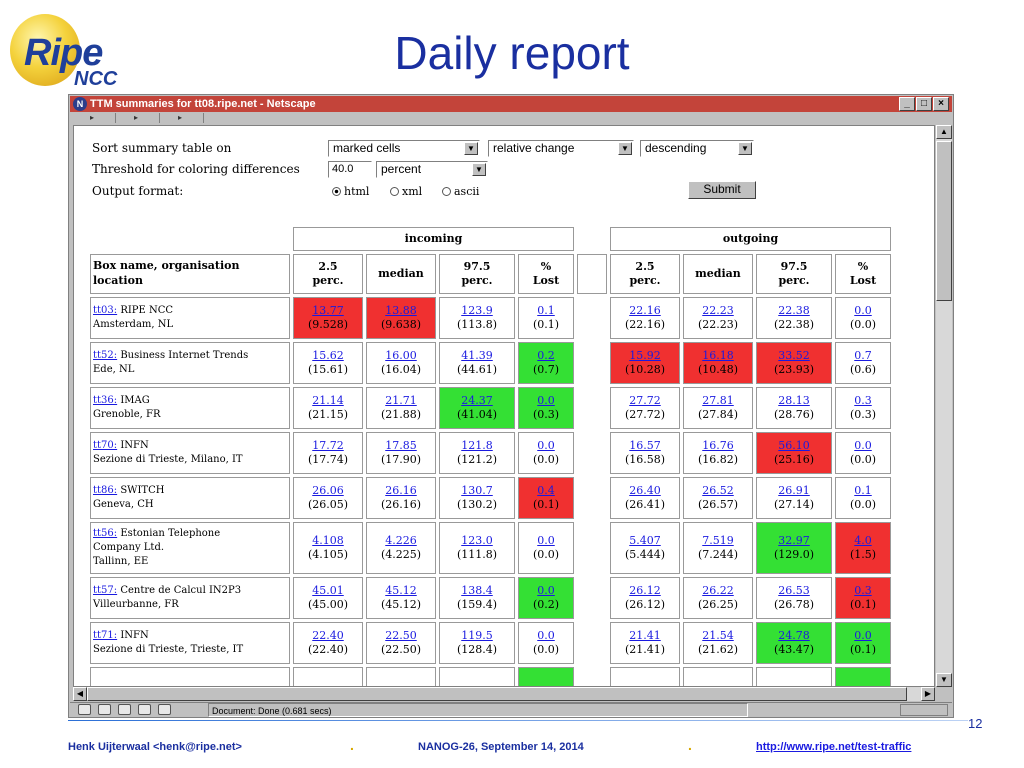 The image size is (1024, 768). What do you see at coordinates (477, 400) in the screenshot?
I see `value-link: 24.37` at bounding box center [477, 400].